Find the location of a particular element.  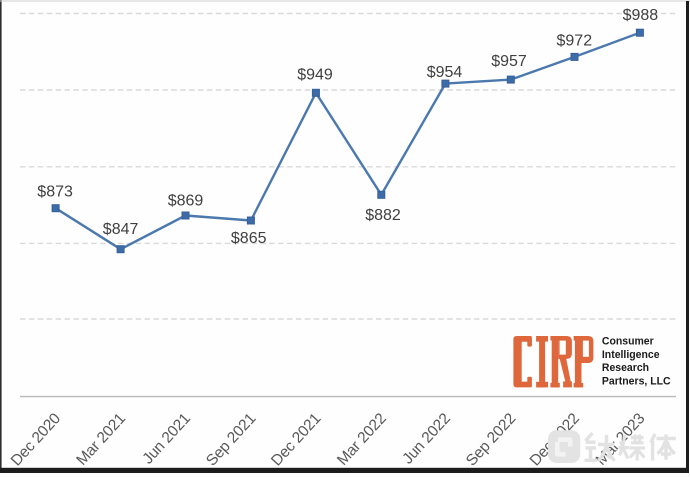

svg-text: $873 is located at coordinates (55, 191).